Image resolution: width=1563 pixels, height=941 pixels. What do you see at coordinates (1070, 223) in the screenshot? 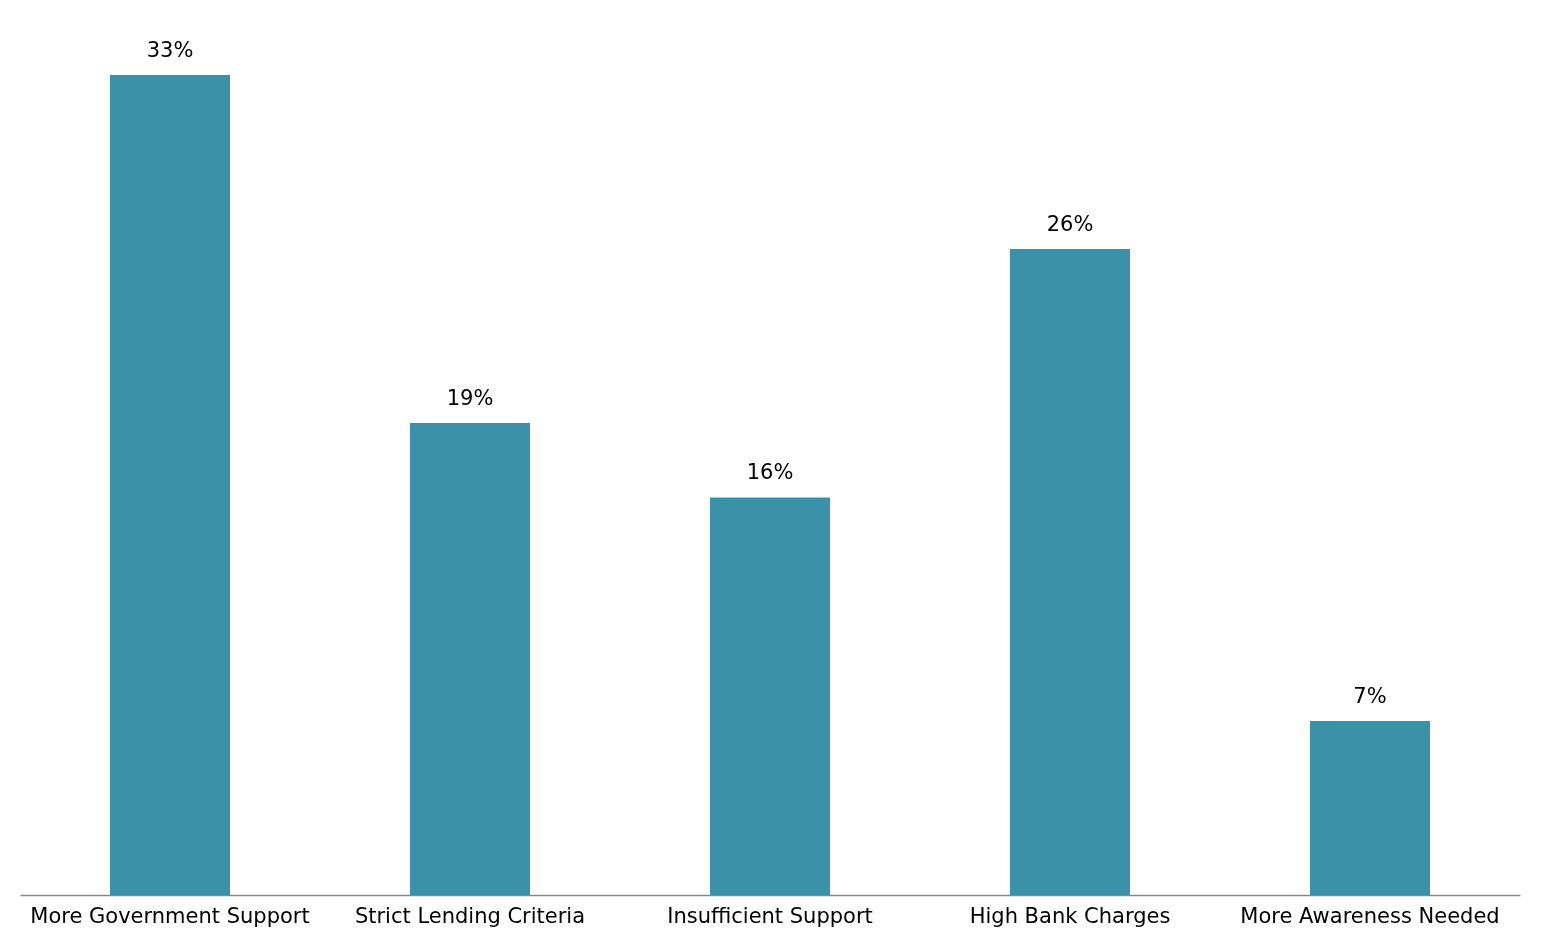
I see `data-label: 26%` at bounding box center [1070, 223].